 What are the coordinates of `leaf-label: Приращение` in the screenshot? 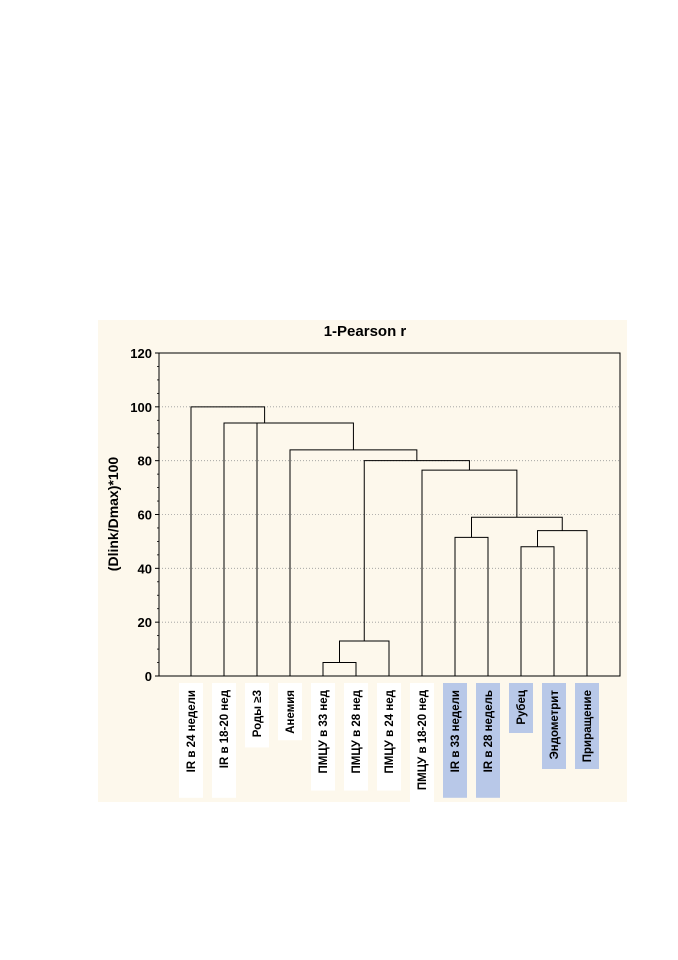 It's located at (587, 726).